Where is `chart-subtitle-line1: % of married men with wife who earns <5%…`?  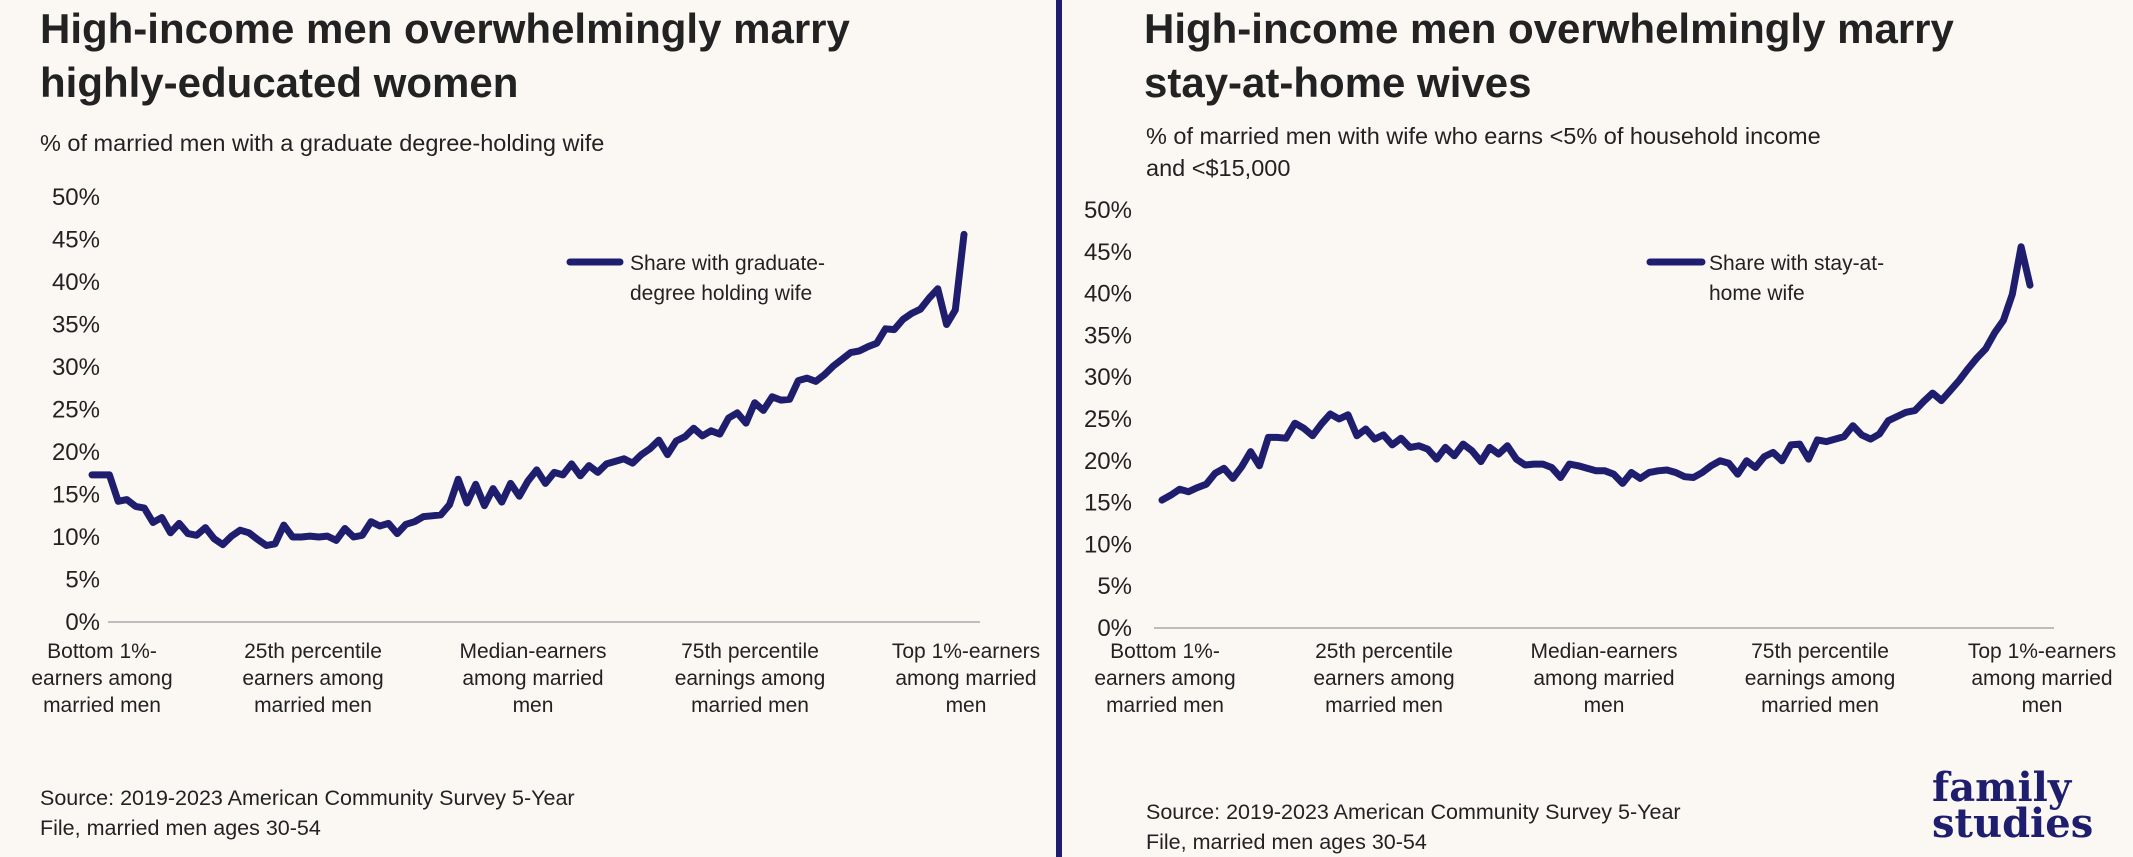
chart-subtitle-line1: % of married men with wife who earns <5%… is located at coordinates (1483, 136).